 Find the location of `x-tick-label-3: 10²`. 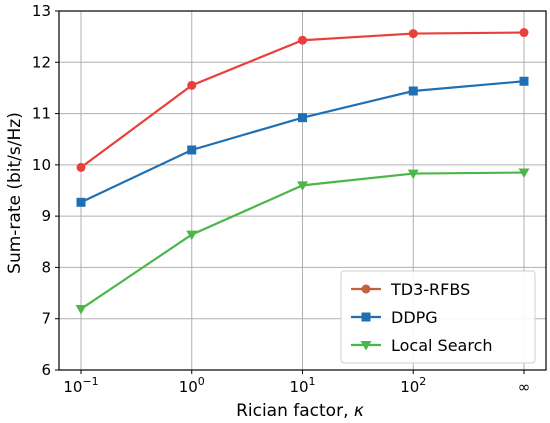

x-tick-label-3: 10² is located at coordinates (413, 385).